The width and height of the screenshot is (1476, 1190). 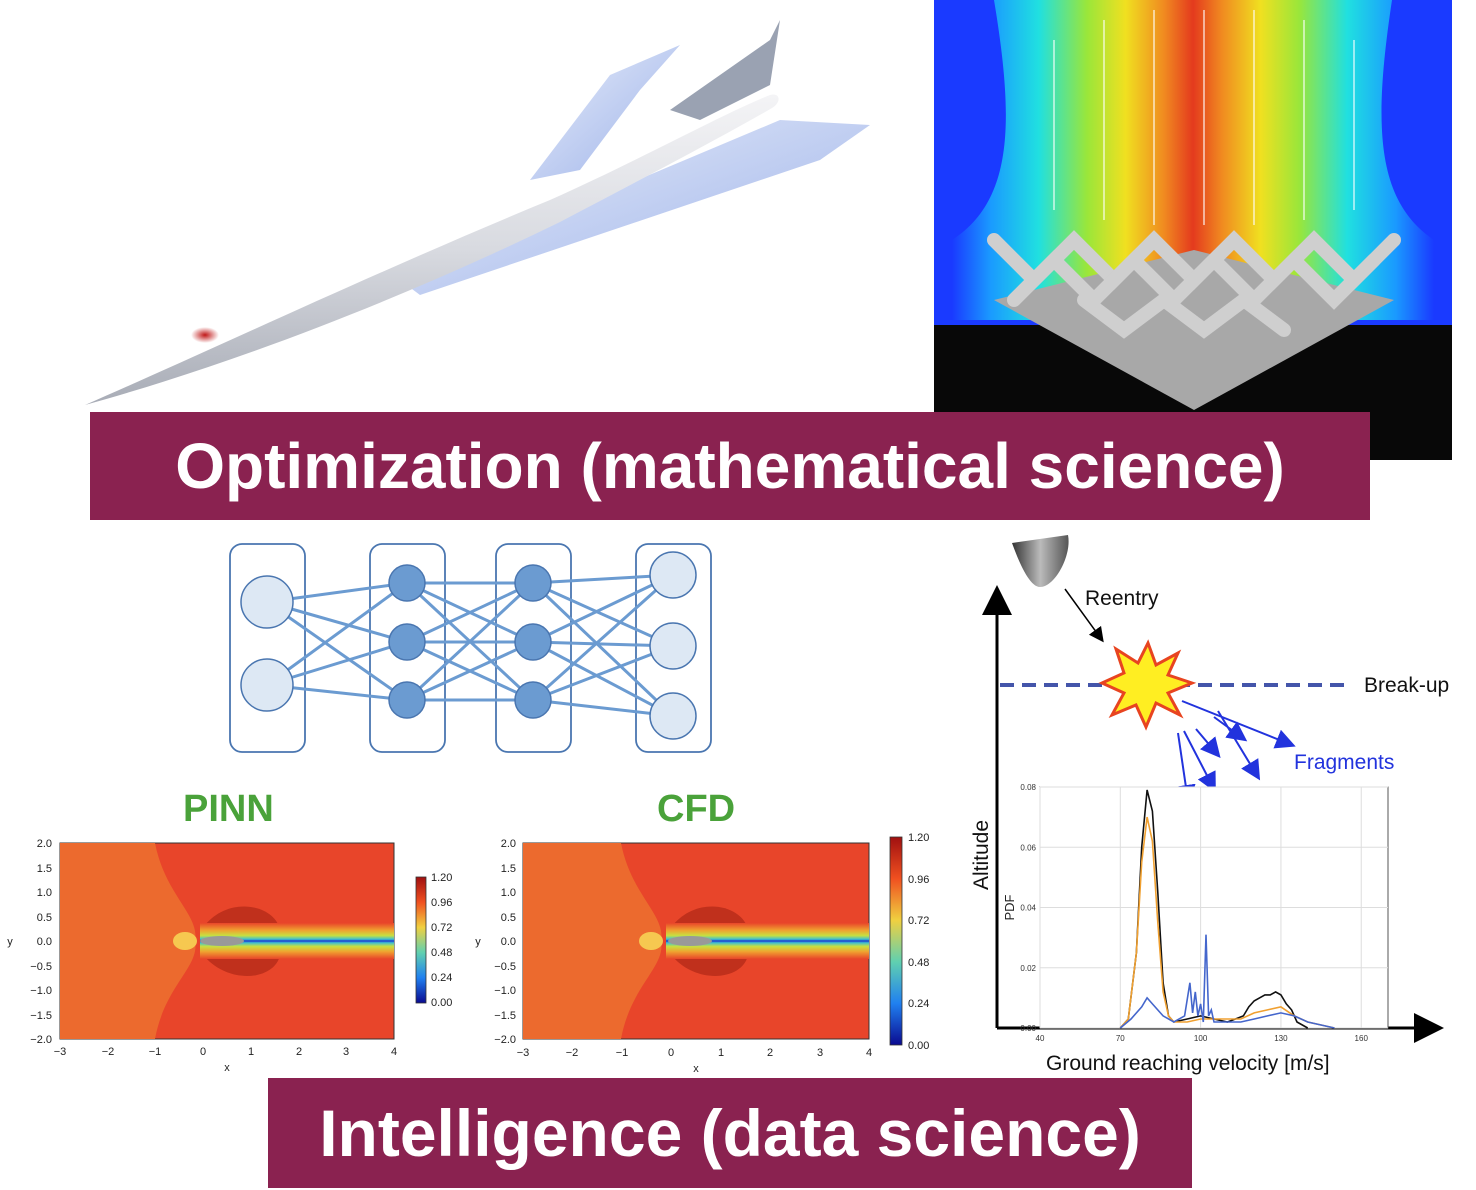 I want to click on optimization-banner: Optimization (mathematical science), so click(x=730, y=466).